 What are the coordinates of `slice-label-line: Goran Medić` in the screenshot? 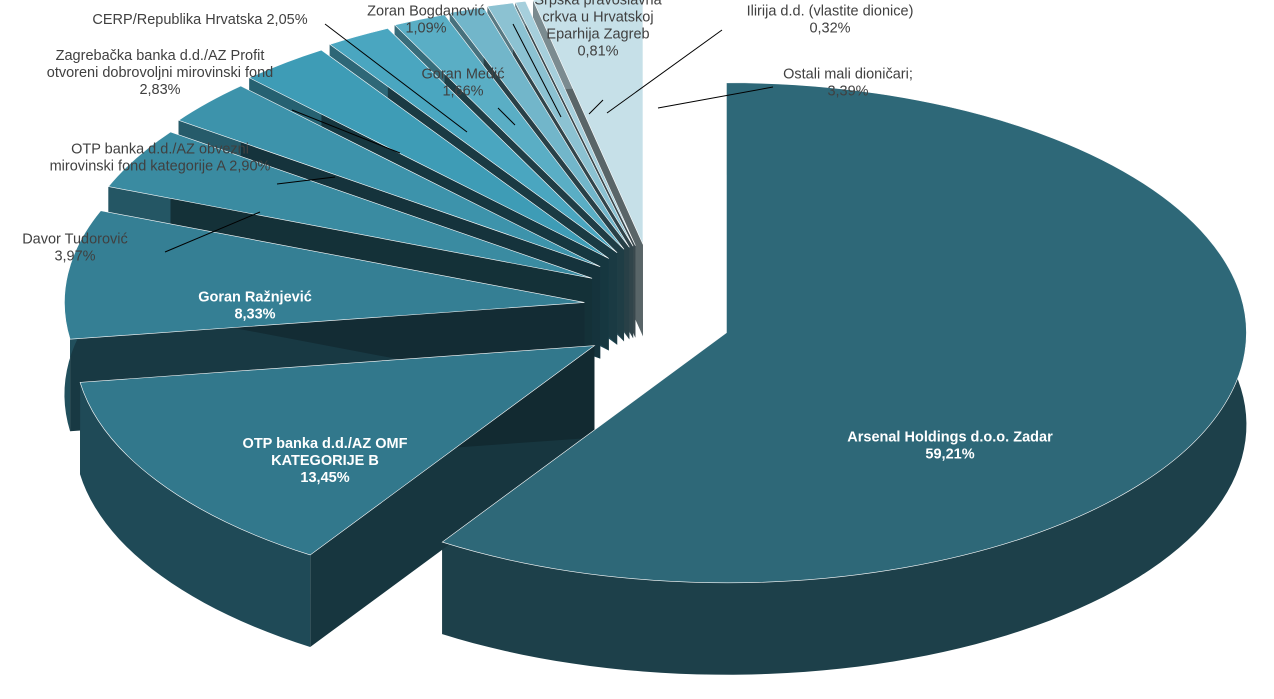 It's located at (462, 75).